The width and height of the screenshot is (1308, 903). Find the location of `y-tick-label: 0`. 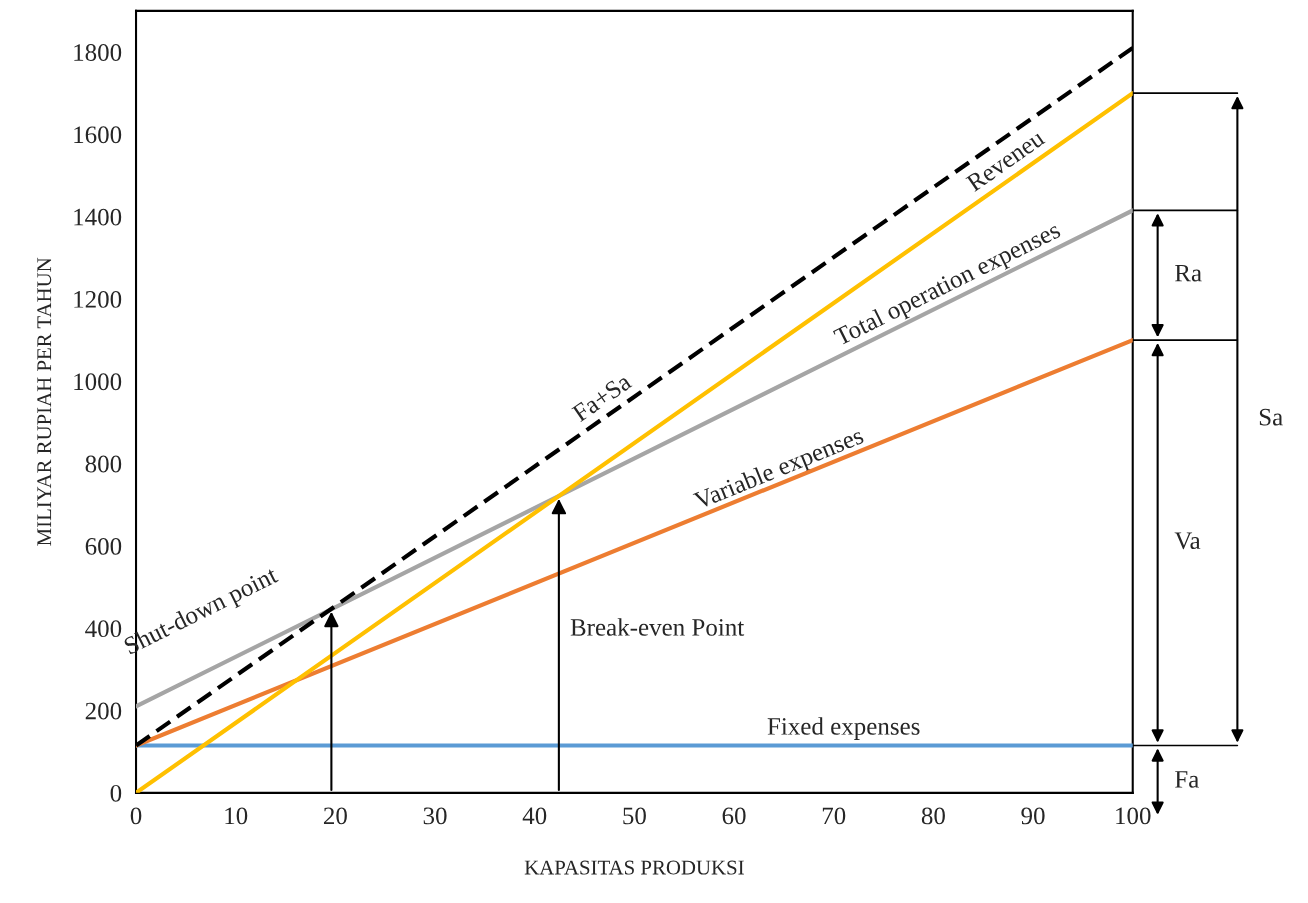

y-tick-label: 0 is located at coordinates (116, 793).